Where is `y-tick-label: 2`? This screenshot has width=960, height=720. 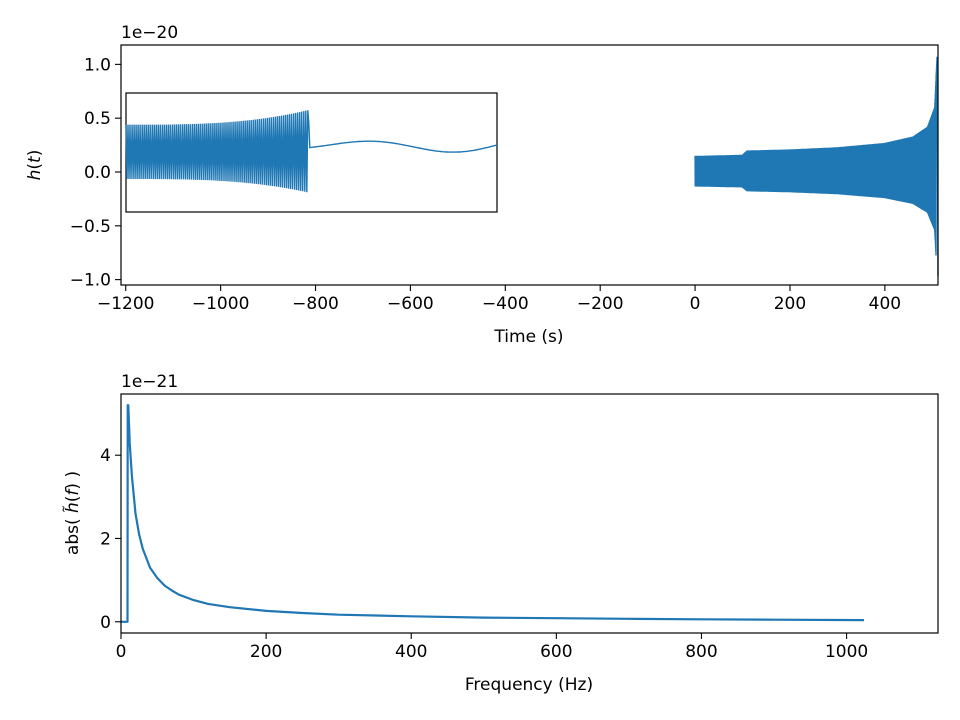
y-tick-label: 2 is located at coordinates (105, 539).